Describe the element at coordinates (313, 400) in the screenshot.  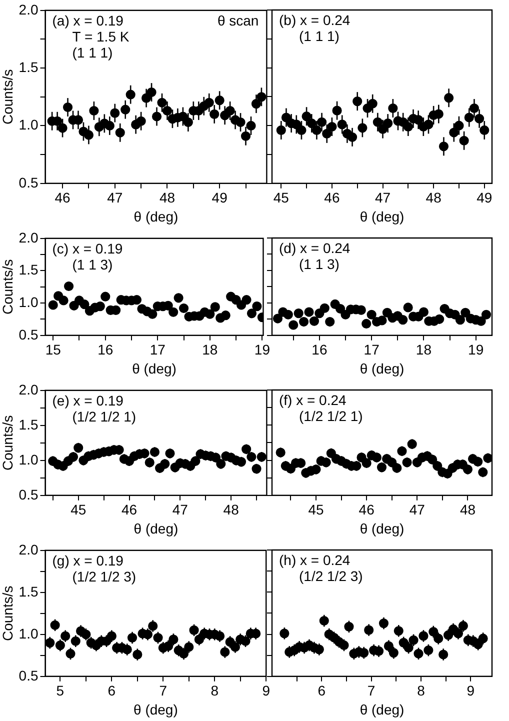
I see `annotation: (f) x = 0.24` at that location.